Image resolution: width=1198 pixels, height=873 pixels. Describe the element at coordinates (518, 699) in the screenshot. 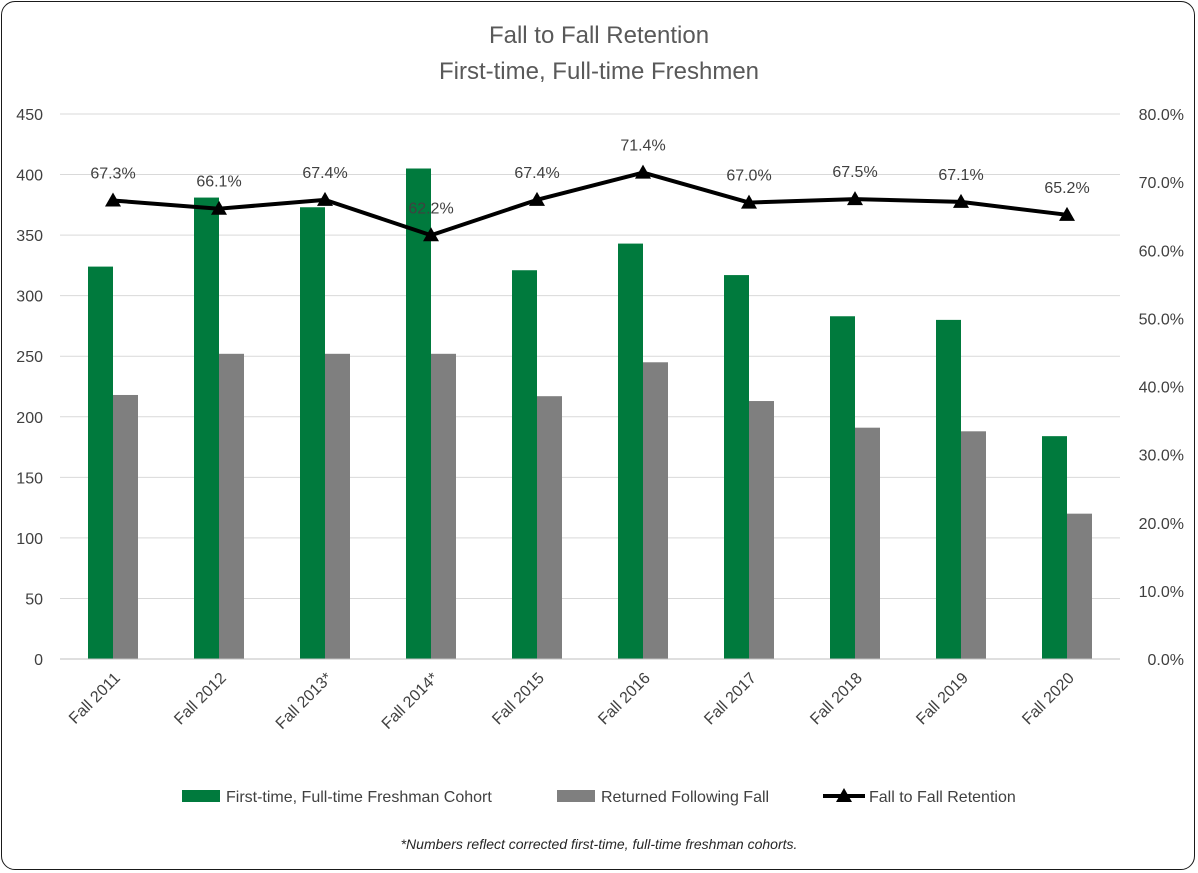

I see `x-tick-label: Fall 2015` at that location.